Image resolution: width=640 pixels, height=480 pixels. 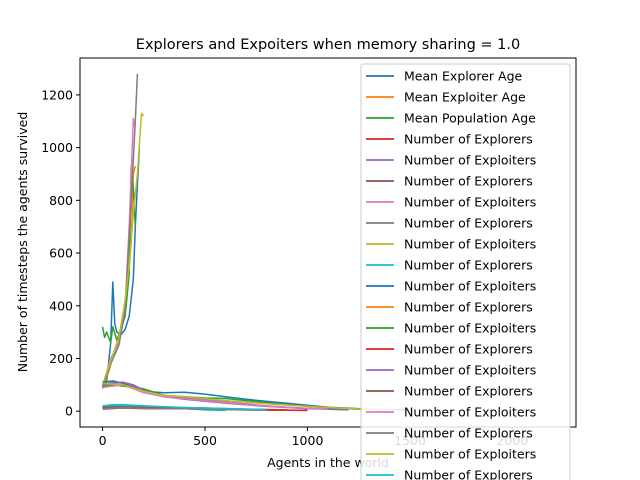 I want to click on x-tick-label: 500, so click(x=205, y=440).